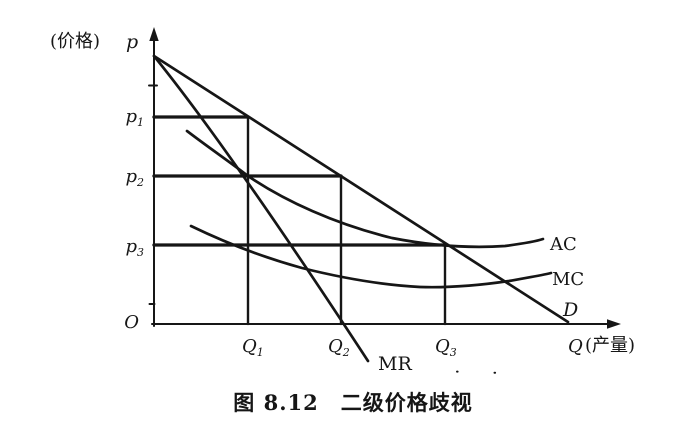 The width and height of the screenshot is (697, 434). I want to click on figure-caption: 图 8.12 二级价格歧视, so click(352, 402).